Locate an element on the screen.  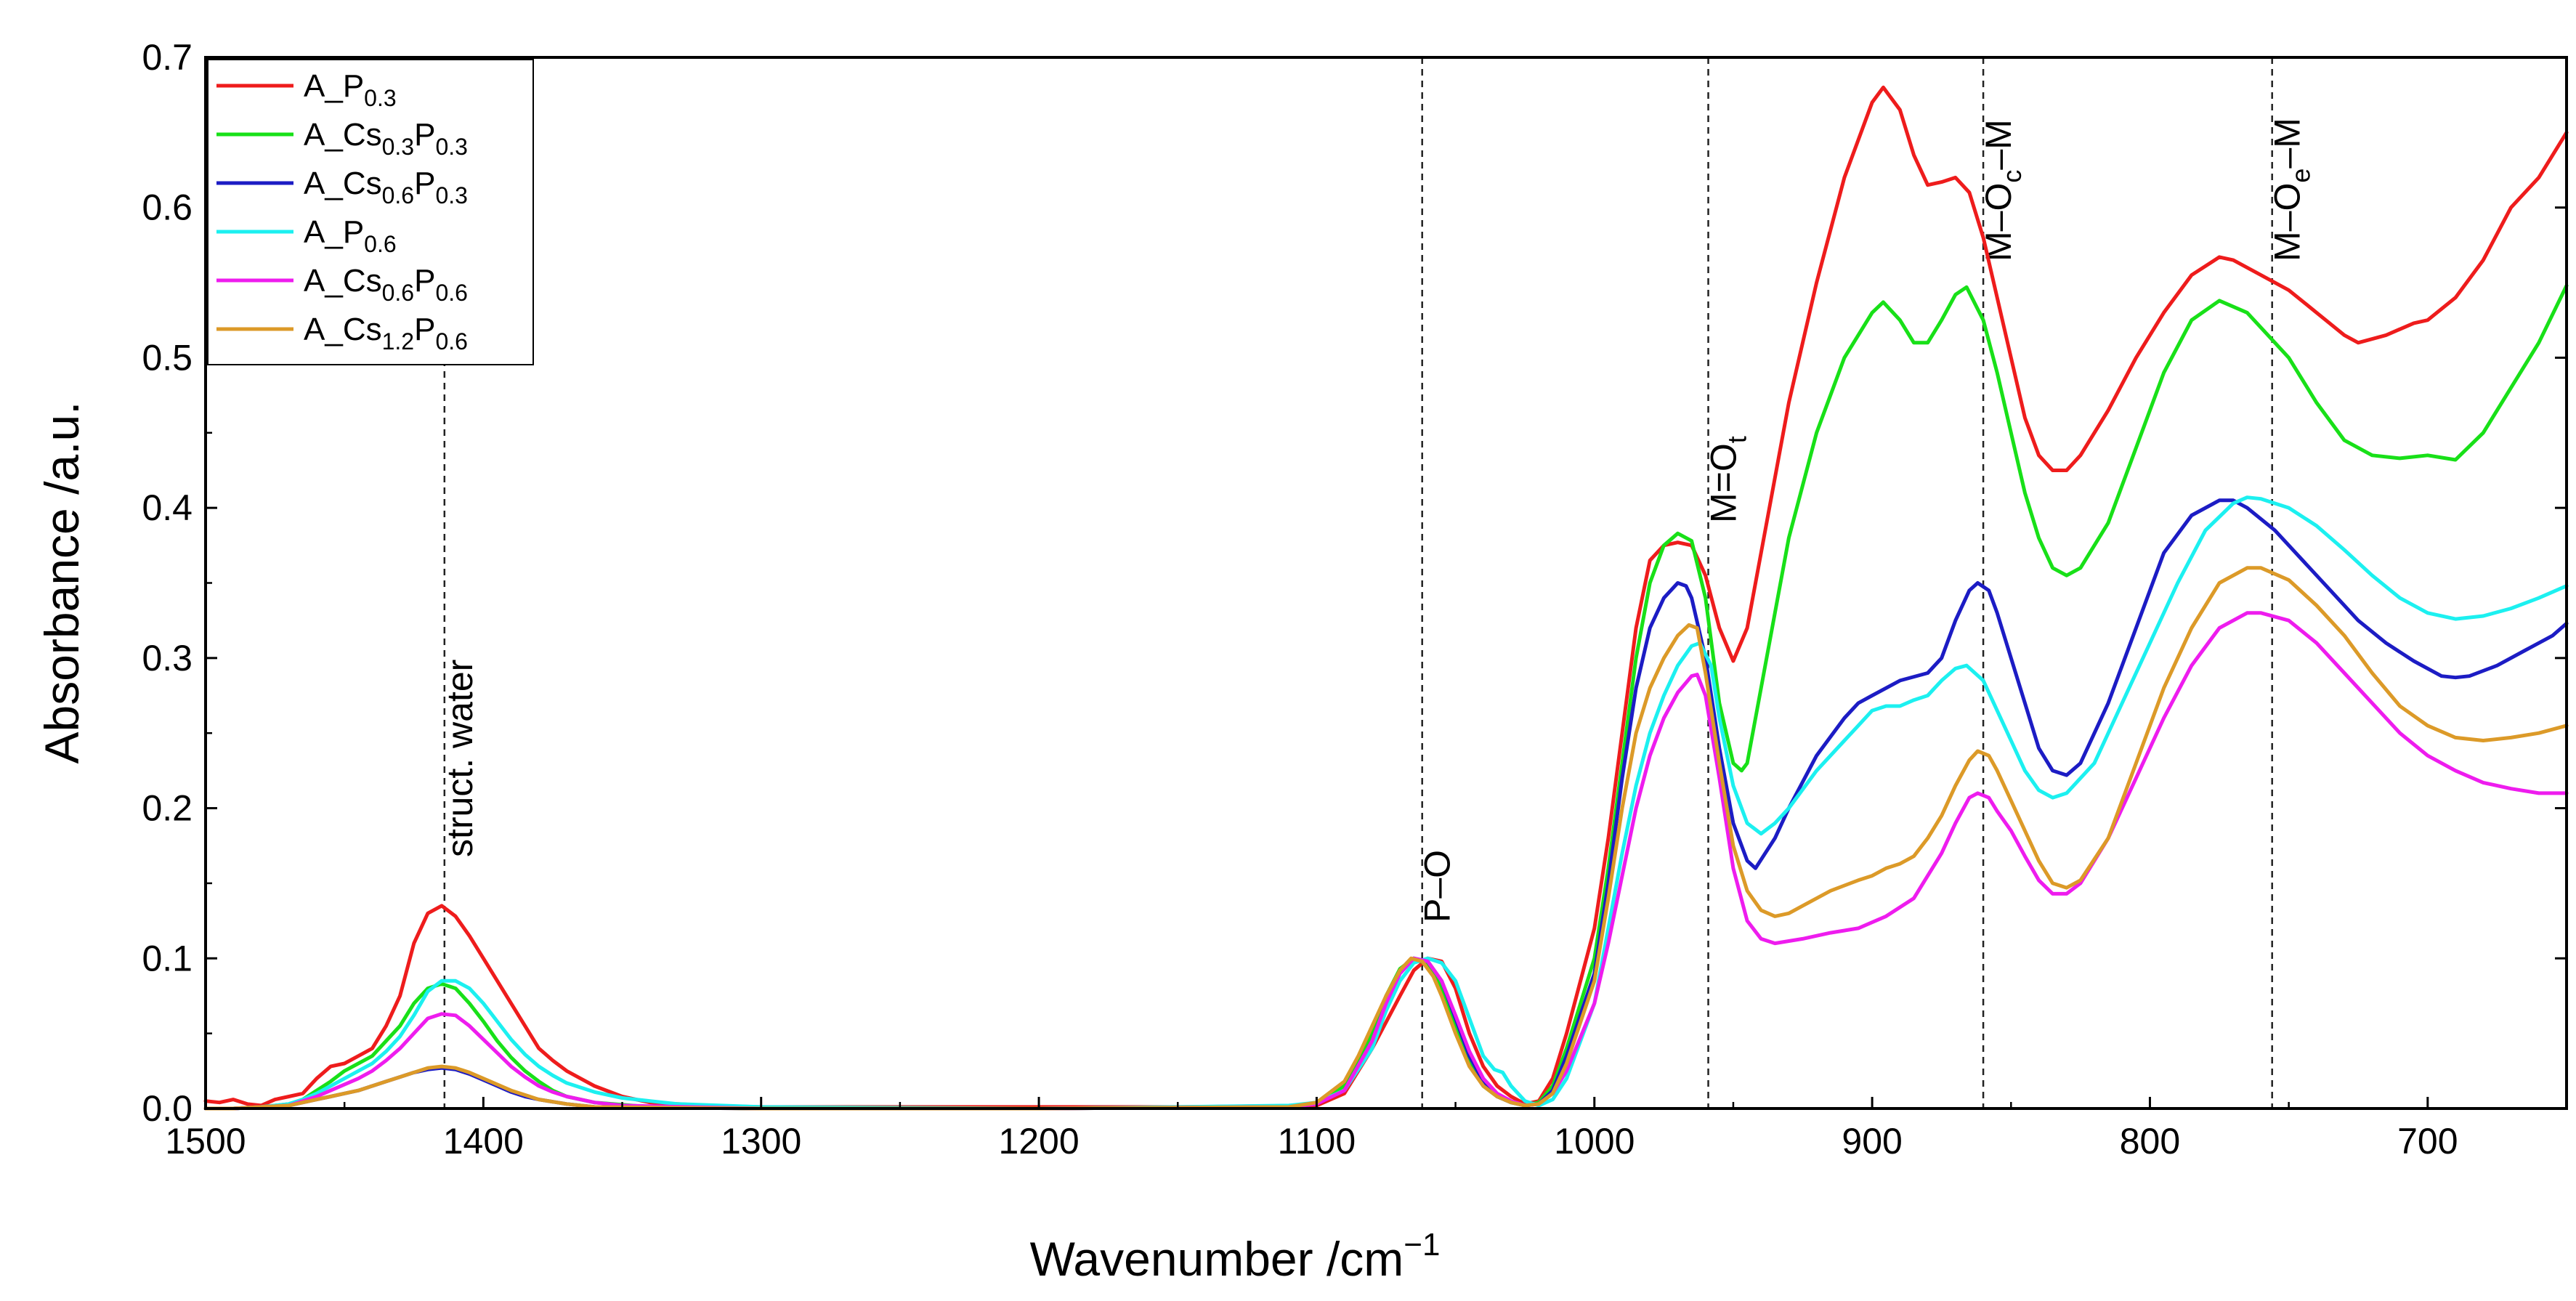
x-tick-label: 700 is located at coordinates (2427, 1141).